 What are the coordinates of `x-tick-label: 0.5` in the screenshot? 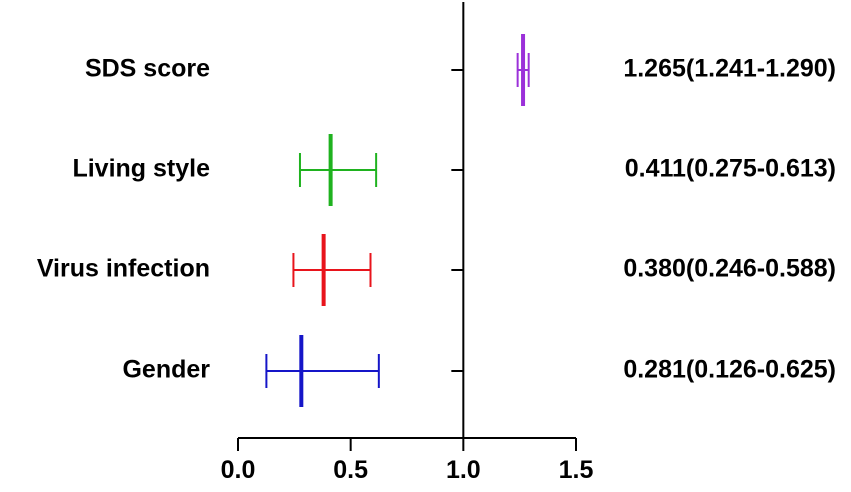 It's located at (350, 470).